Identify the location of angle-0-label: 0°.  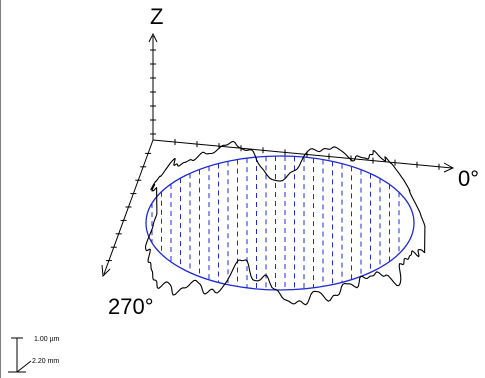
(469, 178).